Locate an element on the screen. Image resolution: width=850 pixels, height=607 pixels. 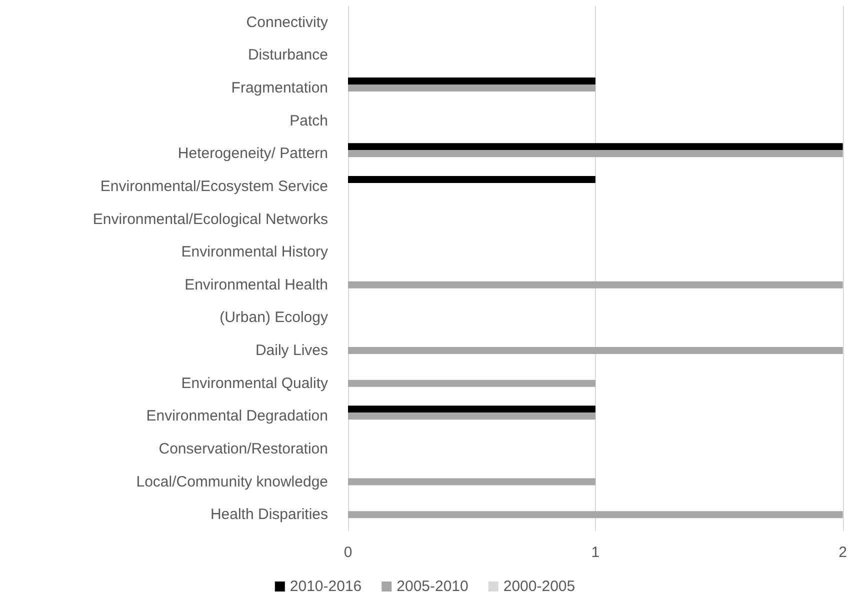
y-tick-label: Health Disparities is located at coordinates (269, 515).